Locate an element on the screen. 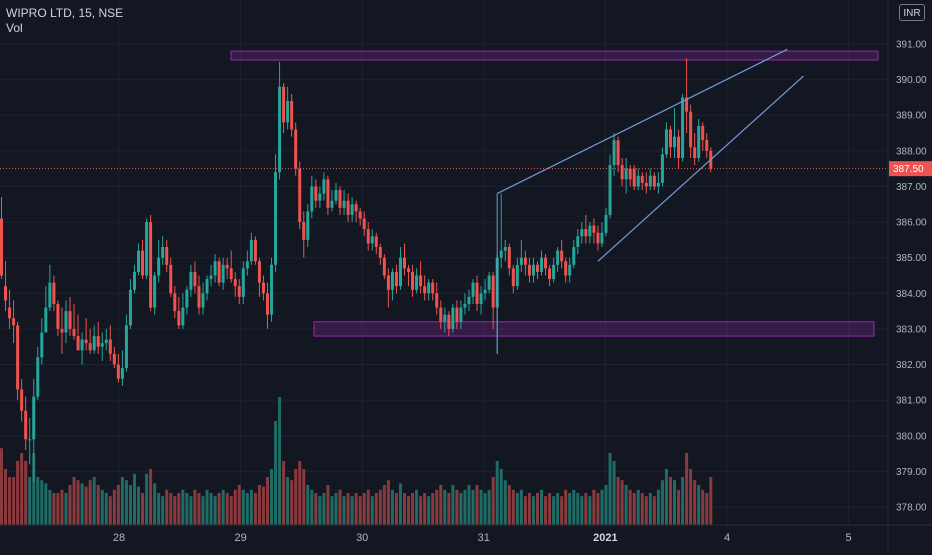 Image resolution: width=932 pixels, height=555 pixels. x-tick-label: 30 is located at coordinates (362, 538).